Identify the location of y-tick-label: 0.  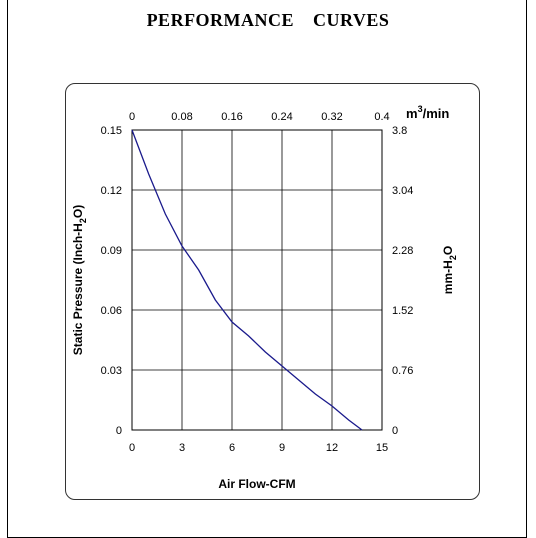
(119, 431).